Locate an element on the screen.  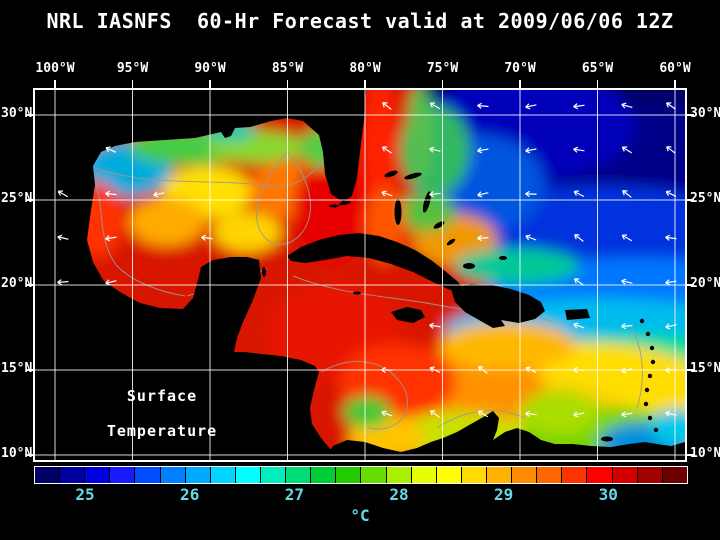
lat-label-left: 30°N is located at coordinates (17, 113).